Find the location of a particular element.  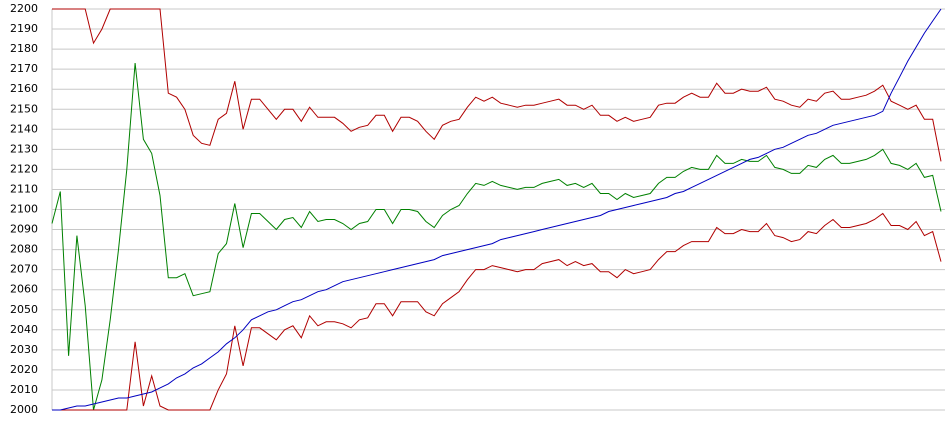

y-tick-label: 2070 is located at coordinates (24, 269).